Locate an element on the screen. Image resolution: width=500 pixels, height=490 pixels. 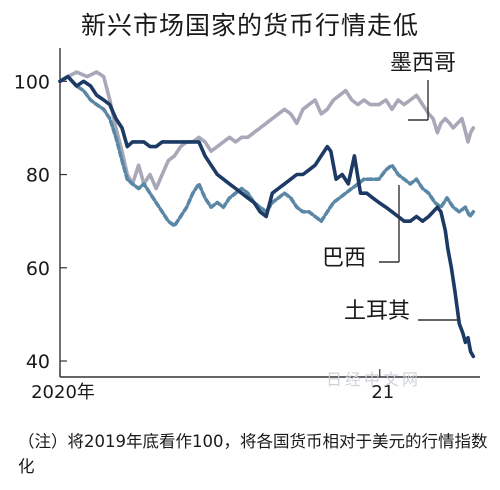
chart-title: 新兴市场国家的货币行情走低 is located at coordinates (249, 25).